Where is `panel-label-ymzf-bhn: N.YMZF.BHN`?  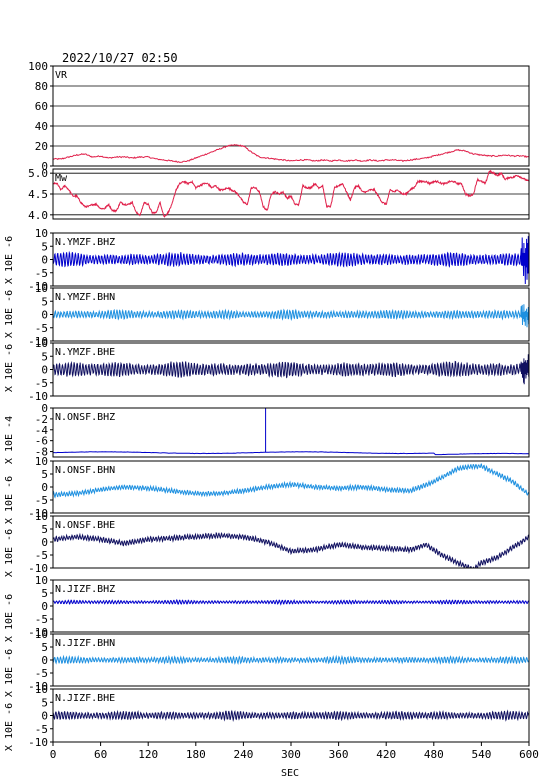 panel-label-ymzf-bhn: N.YMZF.BHN is located at coordinates (85, 297).